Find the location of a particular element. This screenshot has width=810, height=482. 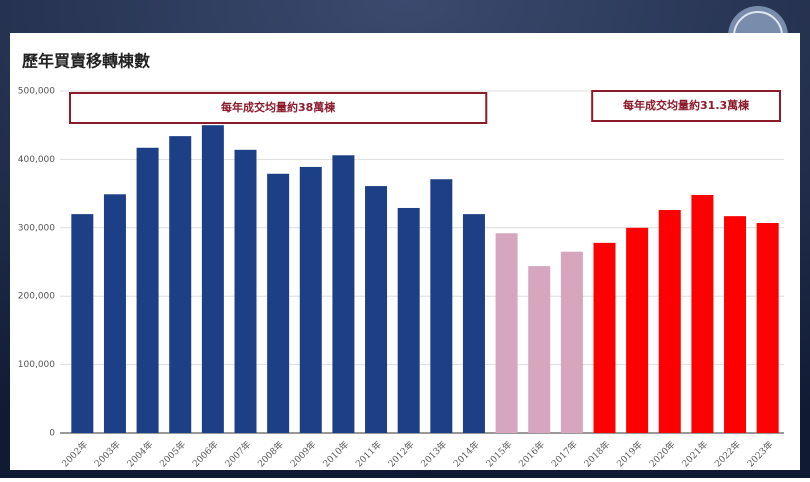

annotation-text: 每年成交均量約38萬棟 is located at coordinates (278, 107).